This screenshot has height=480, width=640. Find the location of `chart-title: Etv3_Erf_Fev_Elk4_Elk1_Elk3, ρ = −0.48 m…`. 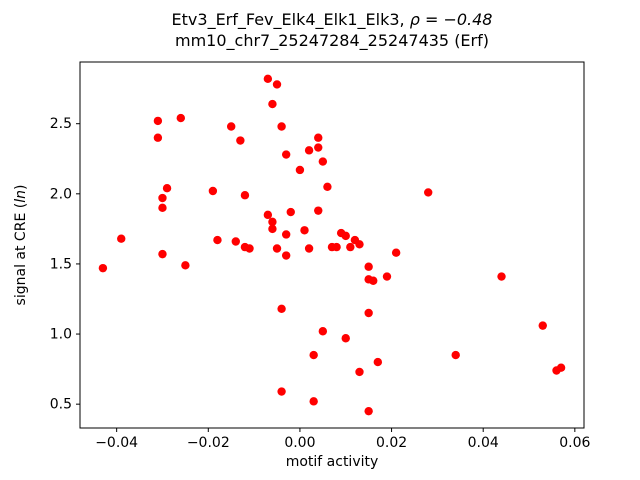

chart-title: Etv3_Erf_Fev_Elk4_Elk1_Elk3, ρ = −0.48 m… is located at coordinates (332, 30).